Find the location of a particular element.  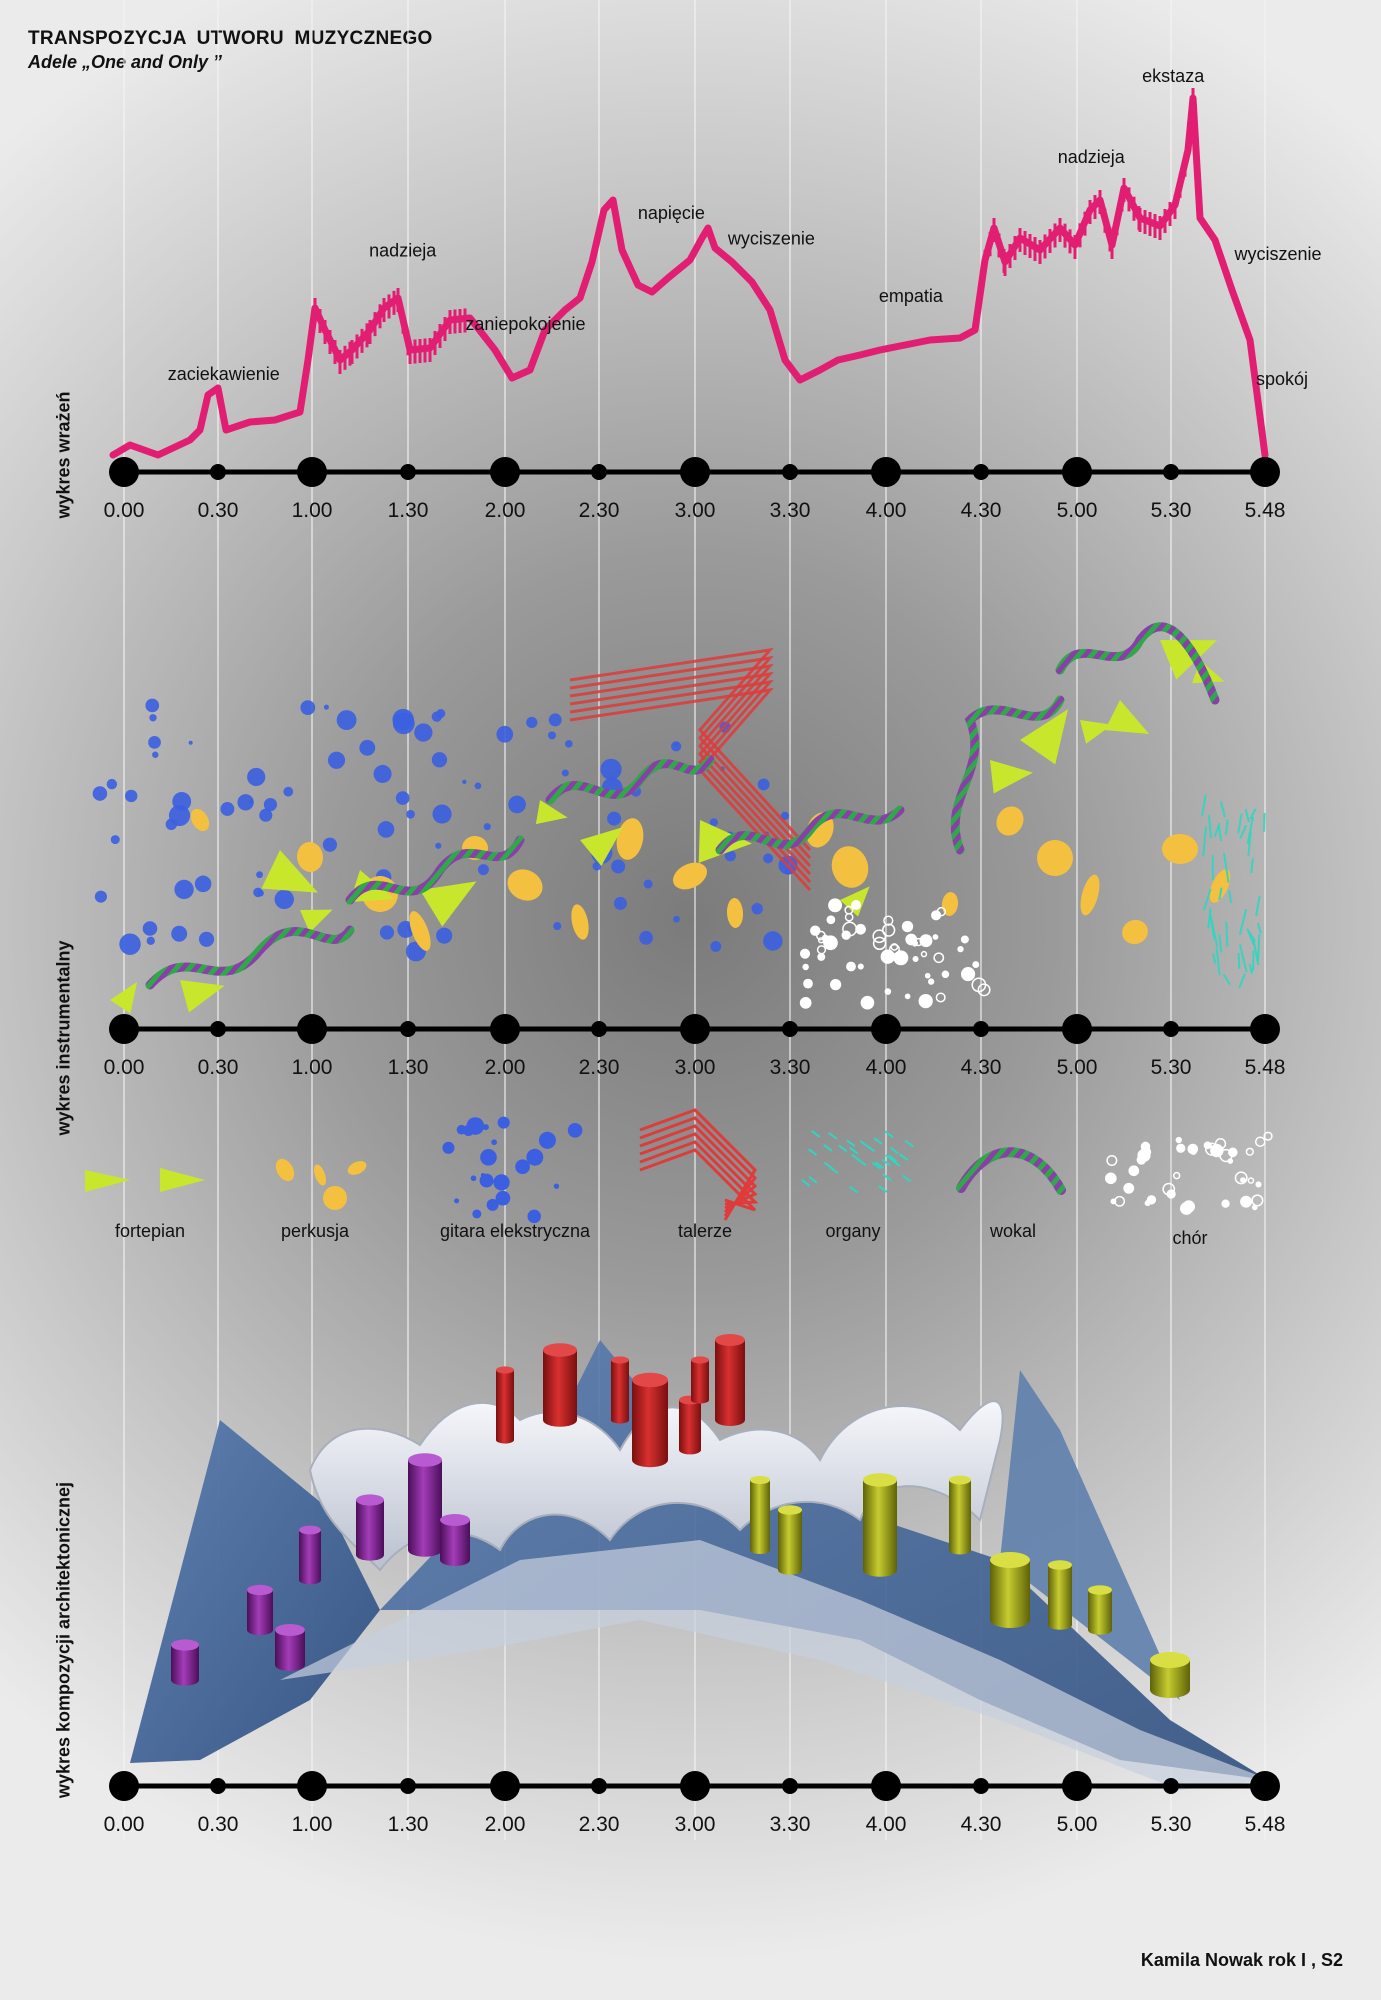

timeline-tick-label: 1.00 is located at coordinates (312, 1824).